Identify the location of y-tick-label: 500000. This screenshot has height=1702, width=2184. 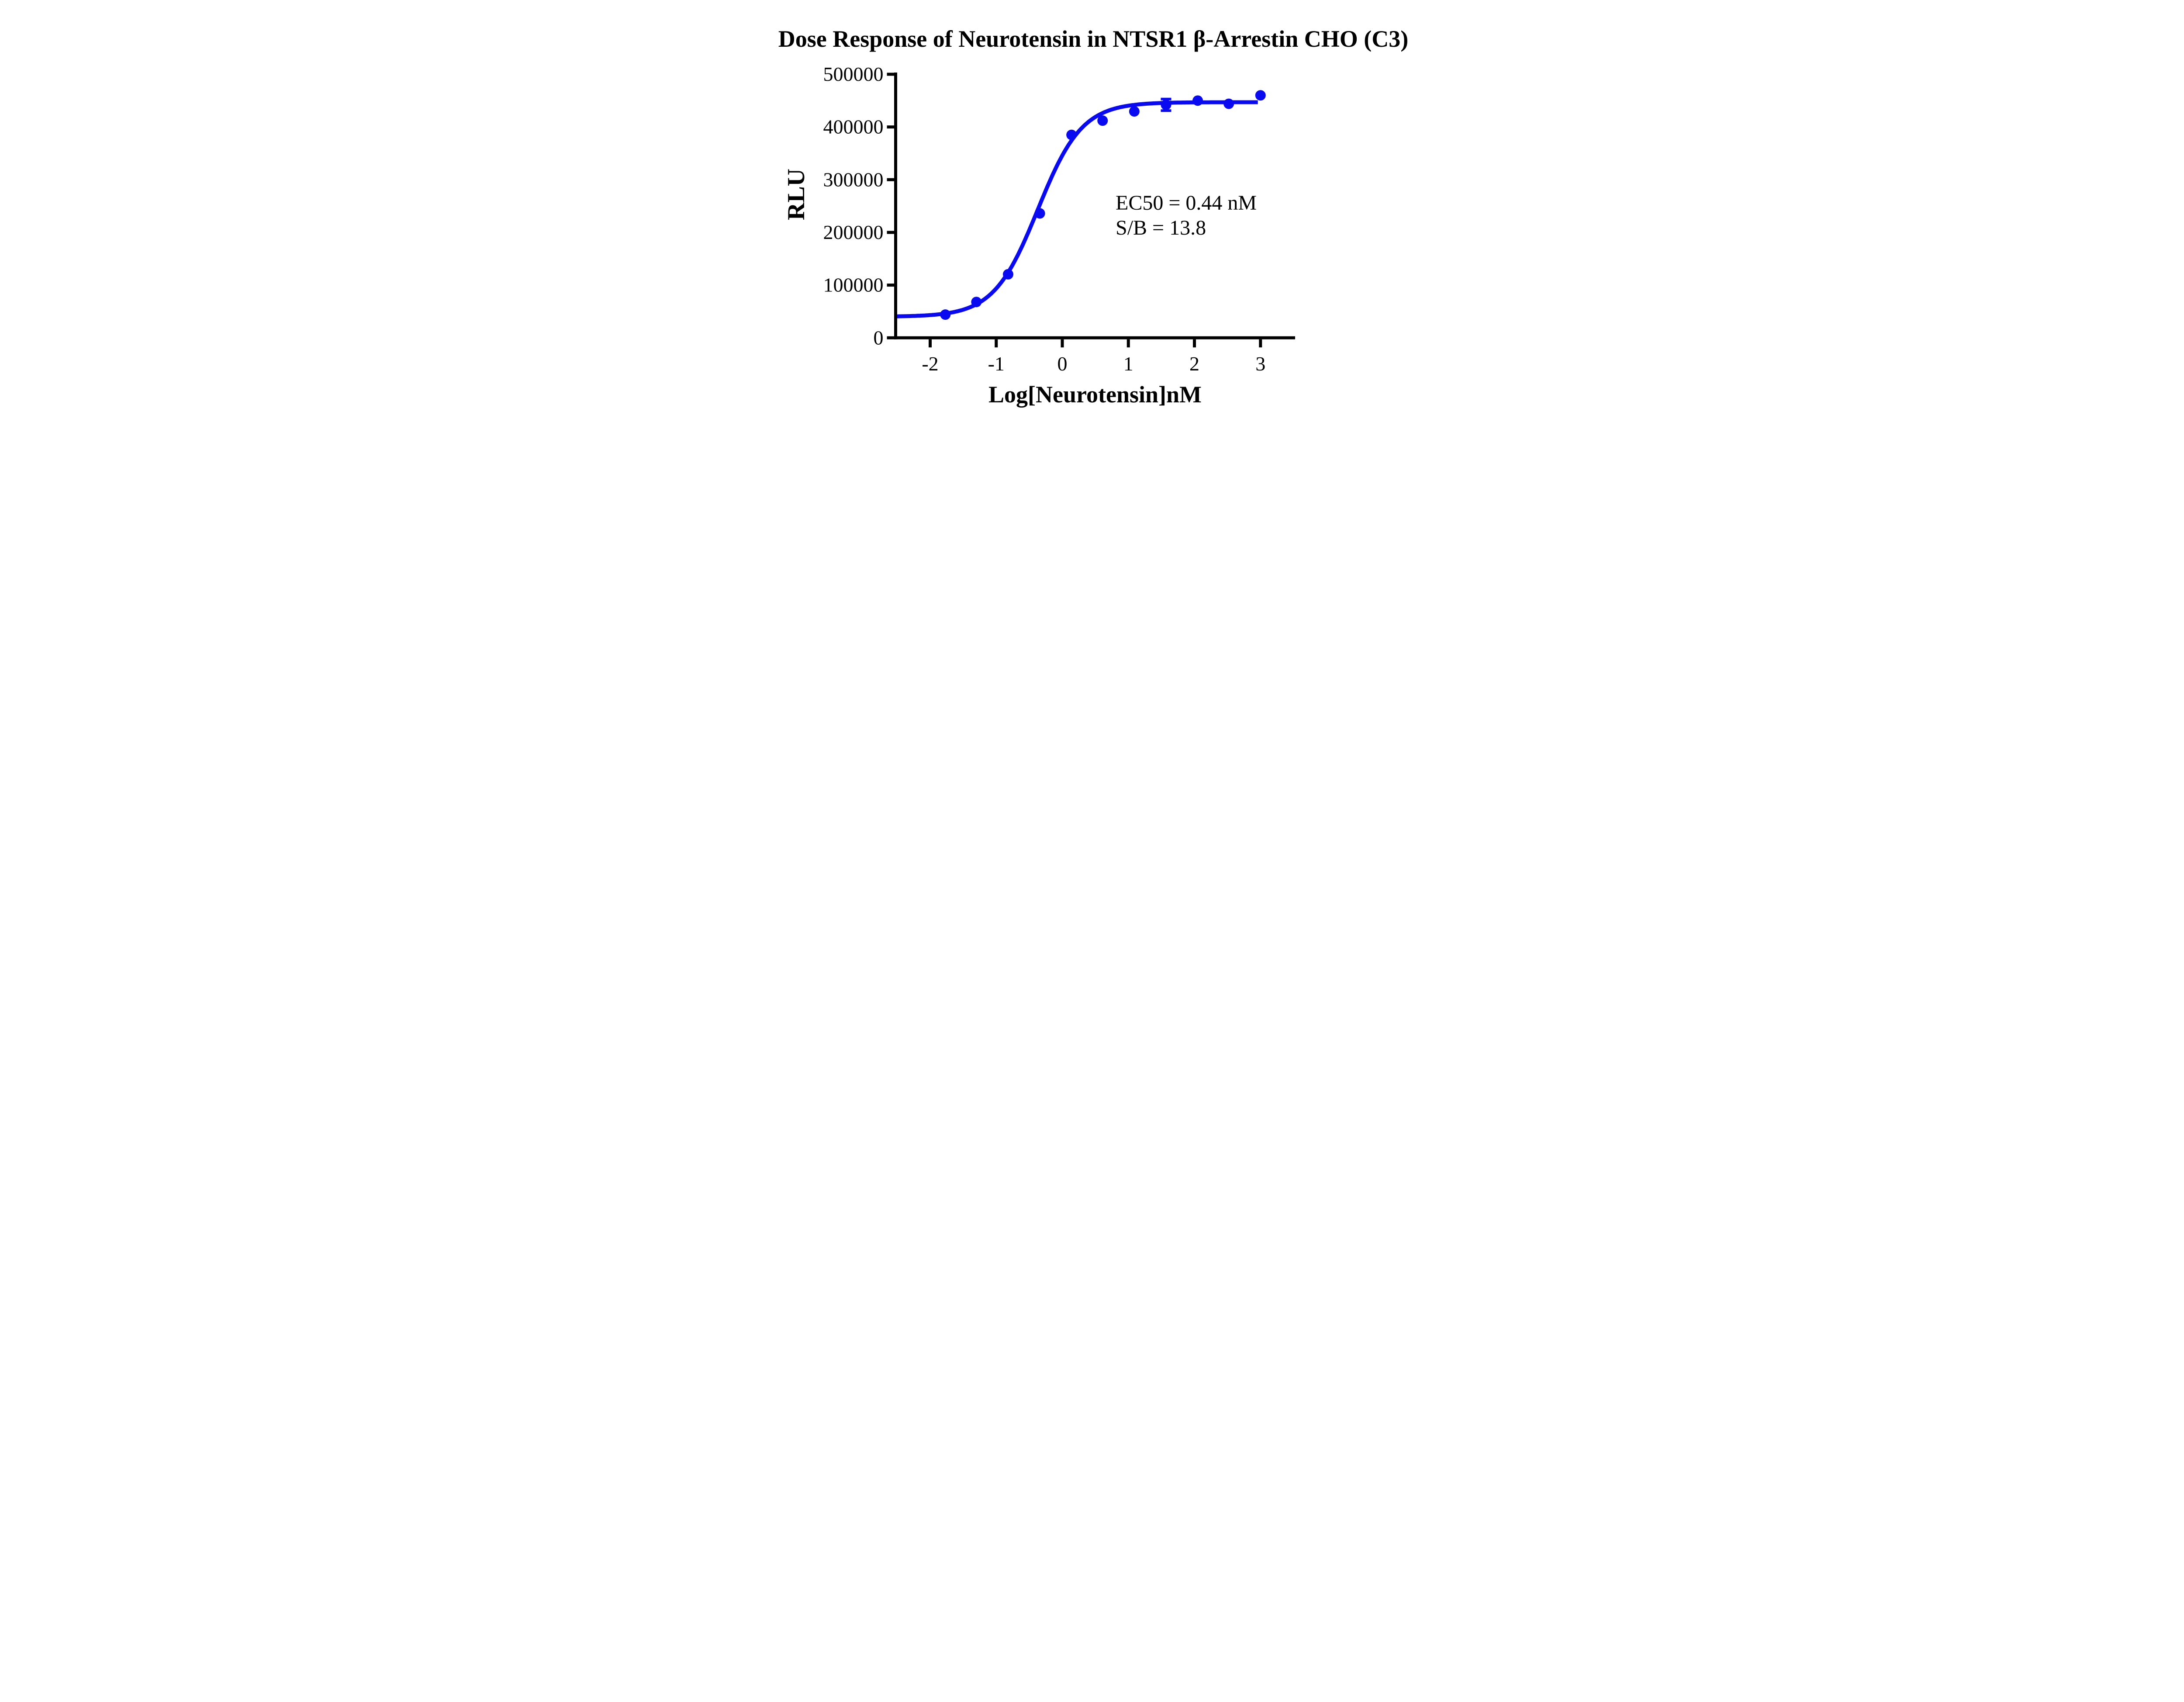
(853, 74).